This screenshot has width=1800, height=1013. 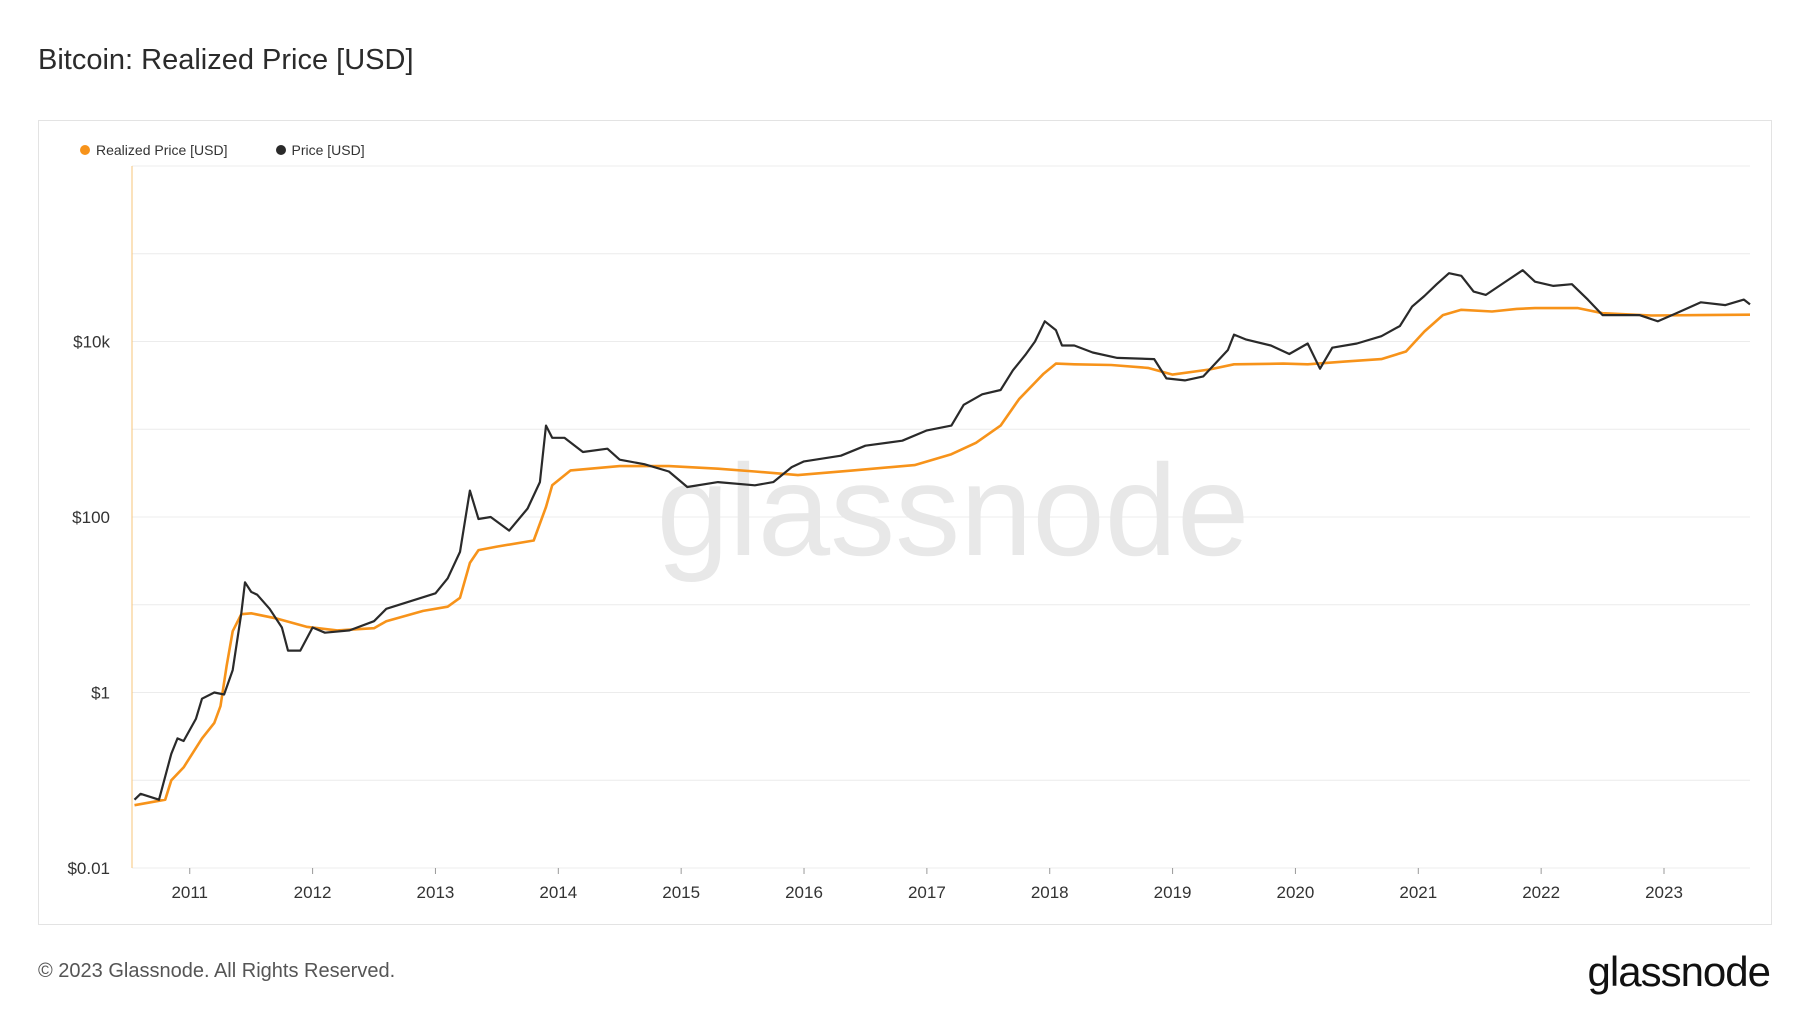 What do you see at coordinates (85, 150) in the screenshot?
I see `legend-dot-realized-icon` at bounding box center [85, 150].